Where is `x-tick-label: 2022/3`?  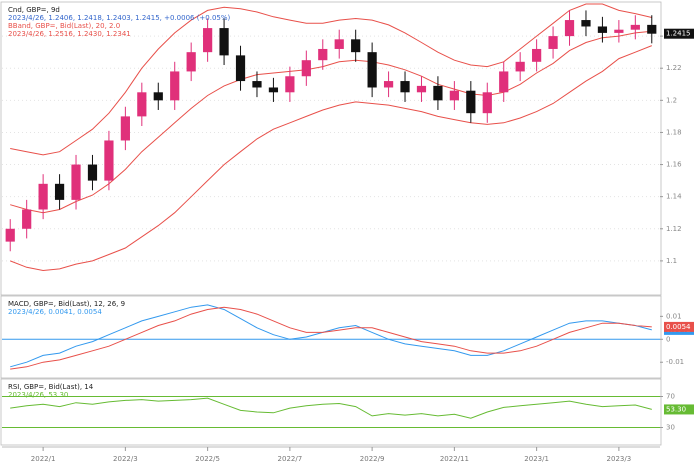 x-tick-label: 2022/3 is located at coordinates (125, 459).